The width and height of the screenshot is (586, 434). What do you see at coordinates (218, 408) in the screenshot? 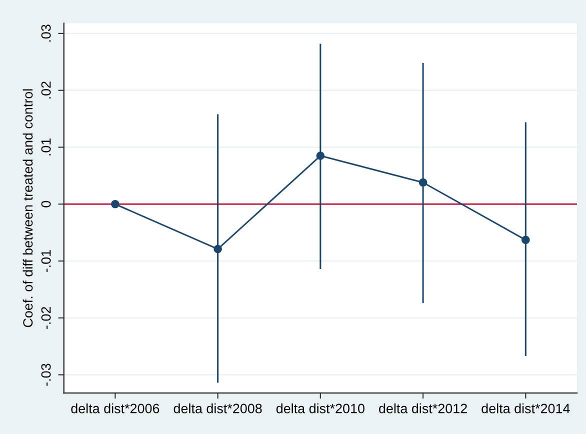
I see `x-tick-label: delta dist*2008` at bounding box center [218, 408].